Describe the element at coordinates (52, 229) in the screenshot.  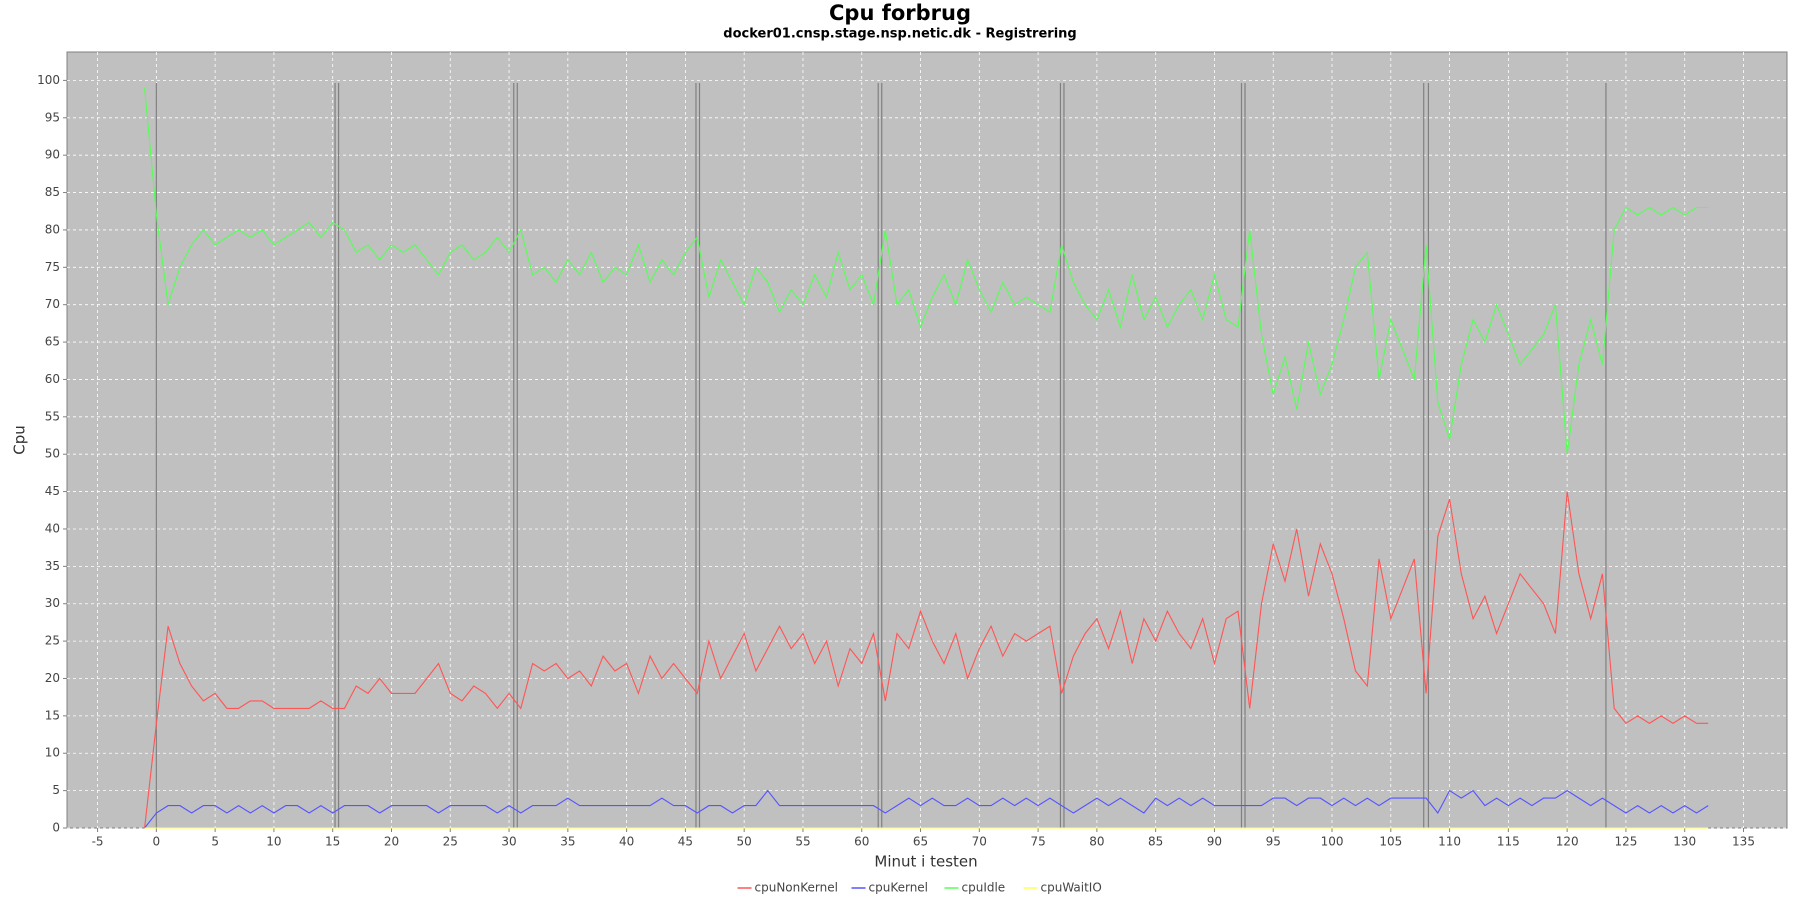
I see `y-tick-label: 80` at that location.